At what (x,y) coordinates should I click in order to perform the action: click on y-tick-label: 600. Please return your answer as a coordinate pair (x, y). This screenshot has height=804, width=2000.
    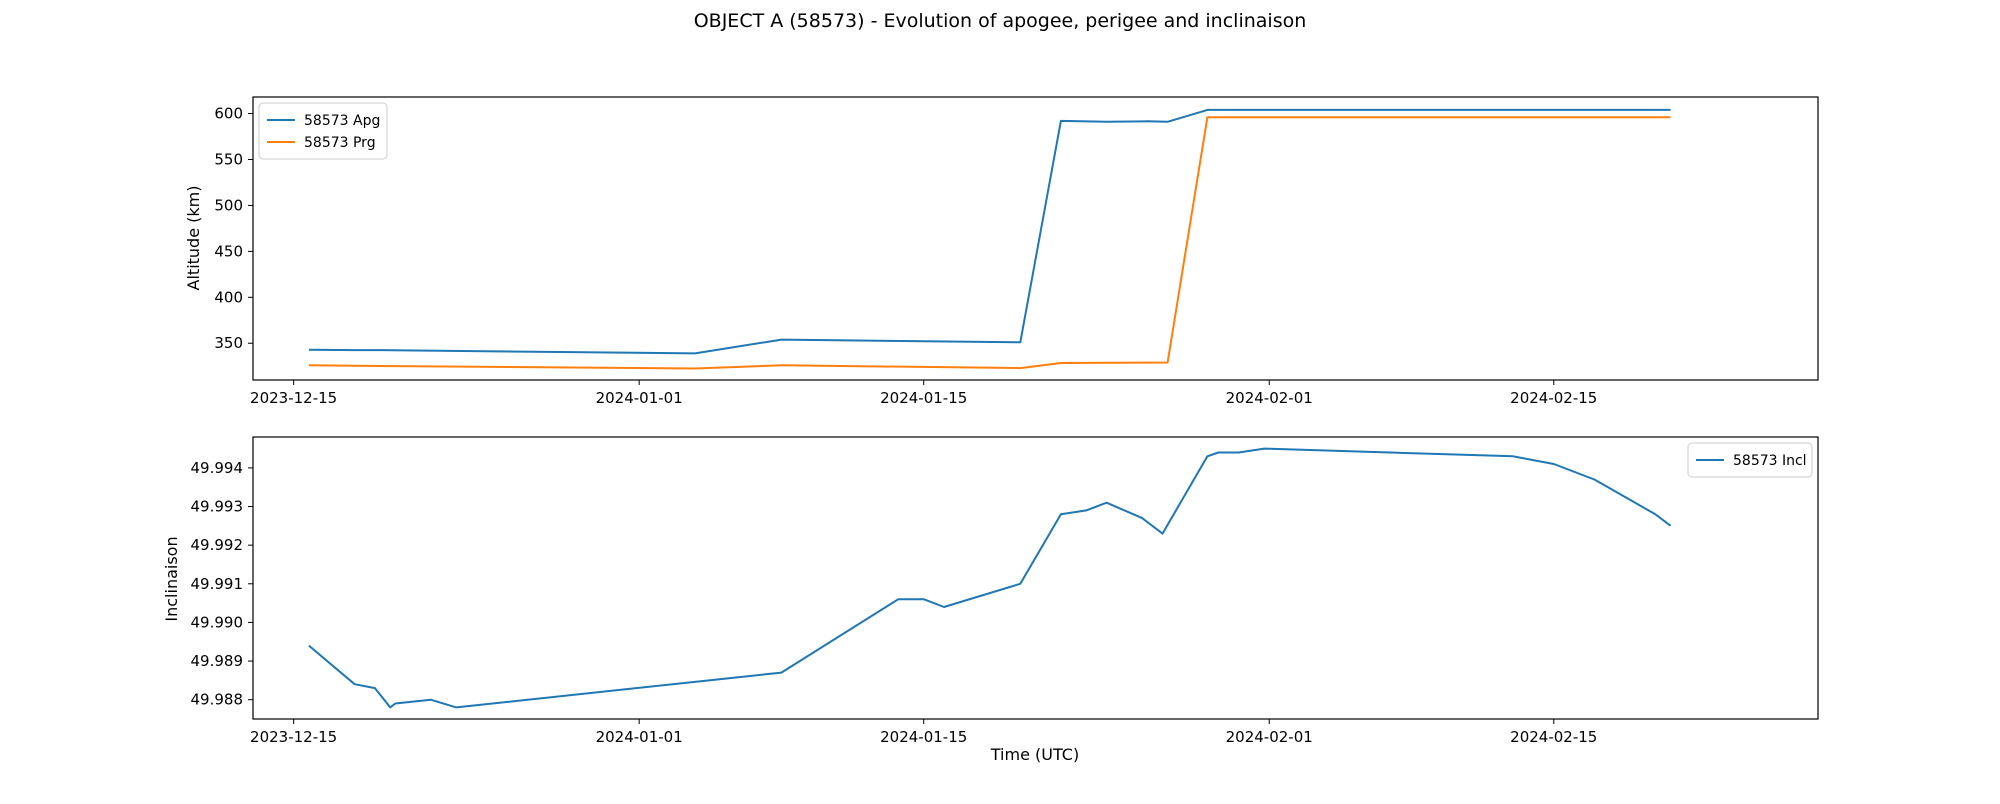
    Looking at the image, I should click on (228, 114).